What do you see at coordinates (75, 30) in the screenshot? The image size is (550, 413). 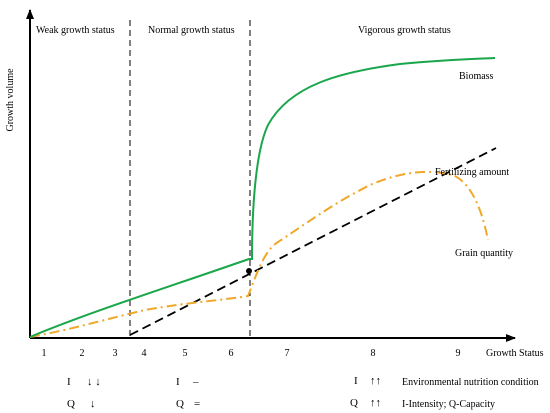 I see `zone-title-weak: Weak growth status` at bounding box center [75, 30].